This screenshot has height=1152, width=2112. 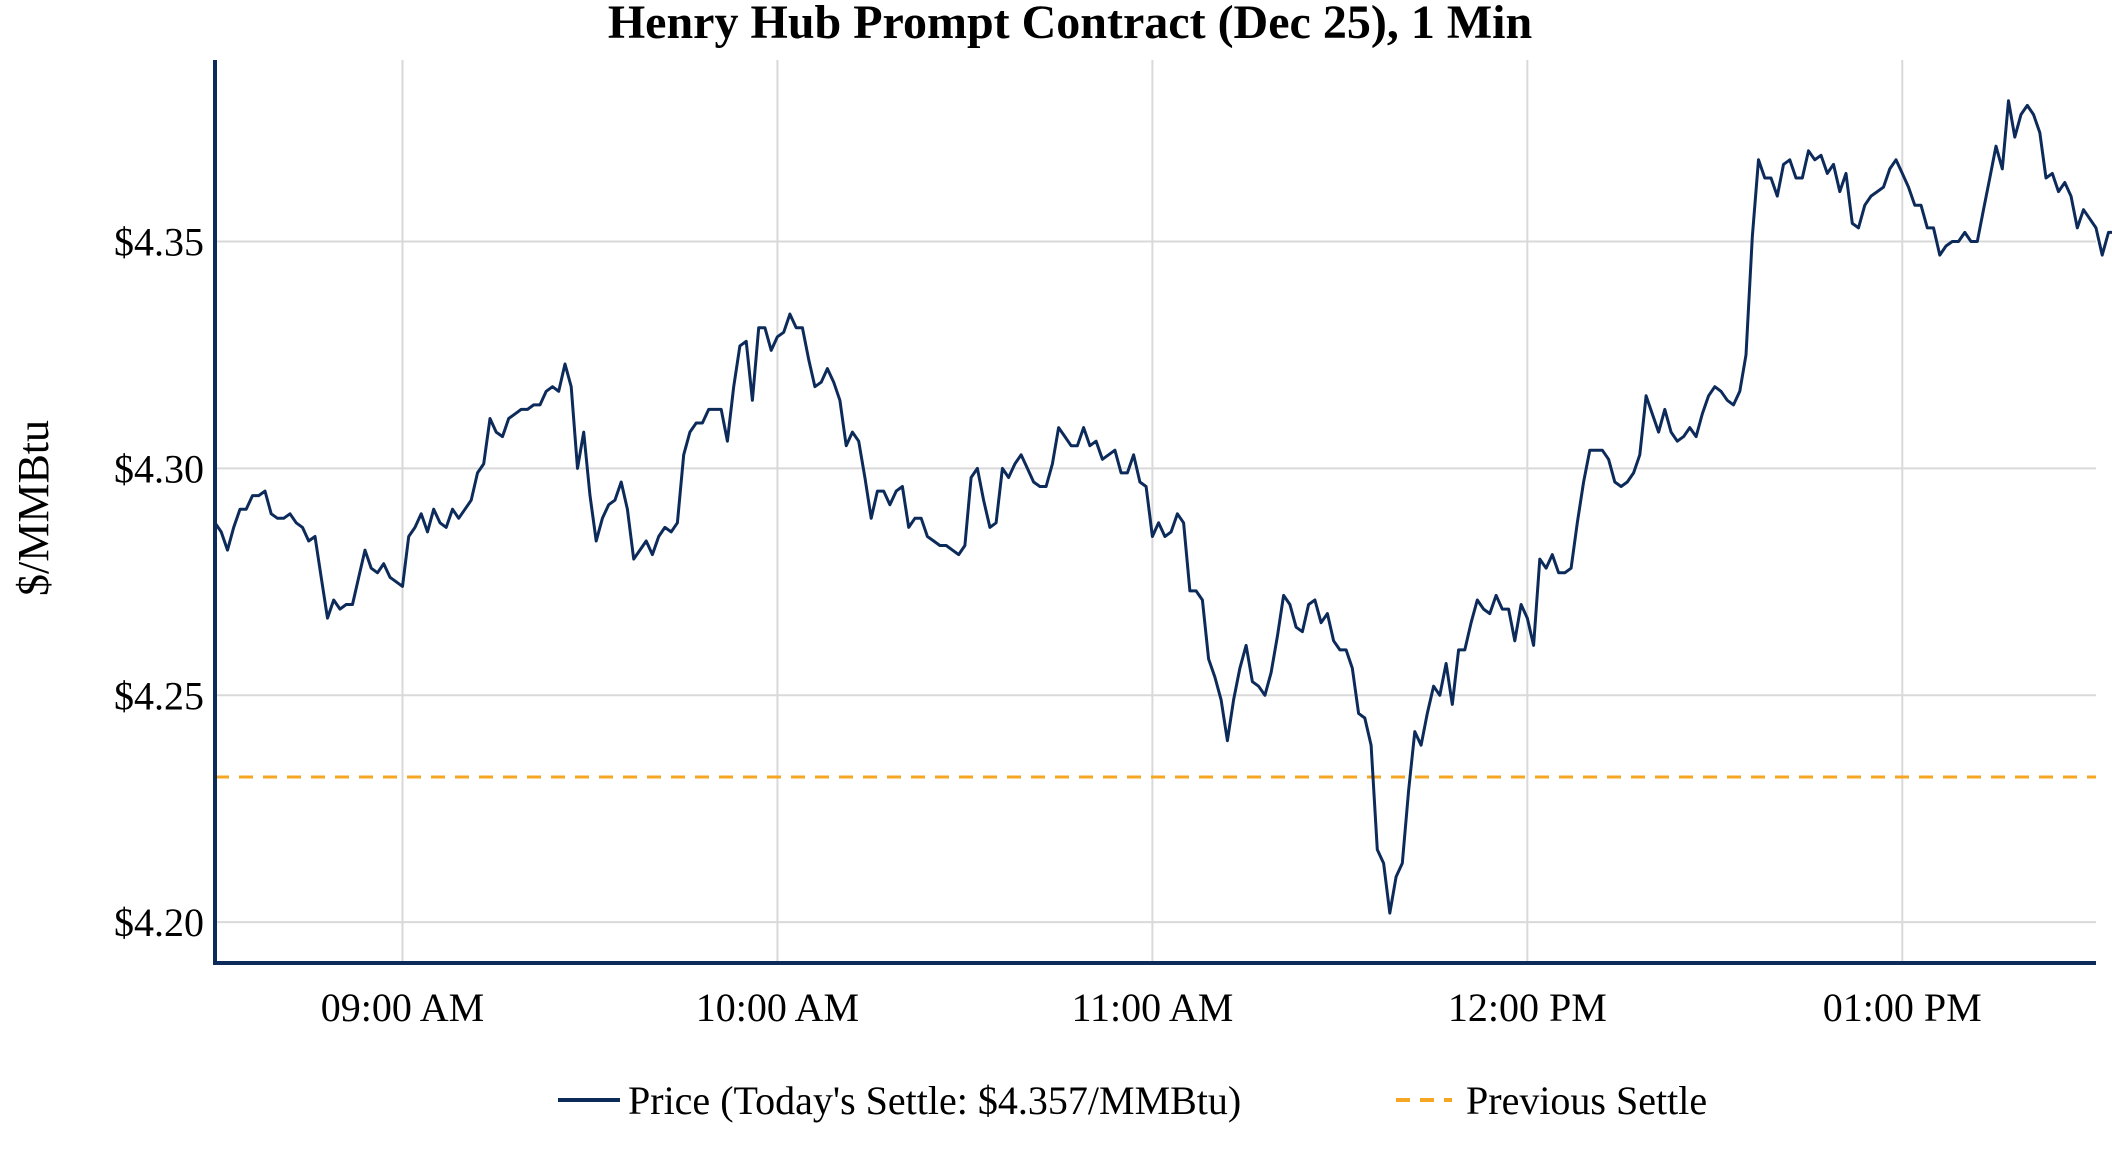 What do you see at coordinates (159, 468) in the screenshot?
I see `y-tick-label: $4.30` at bounding box center [159, 468].